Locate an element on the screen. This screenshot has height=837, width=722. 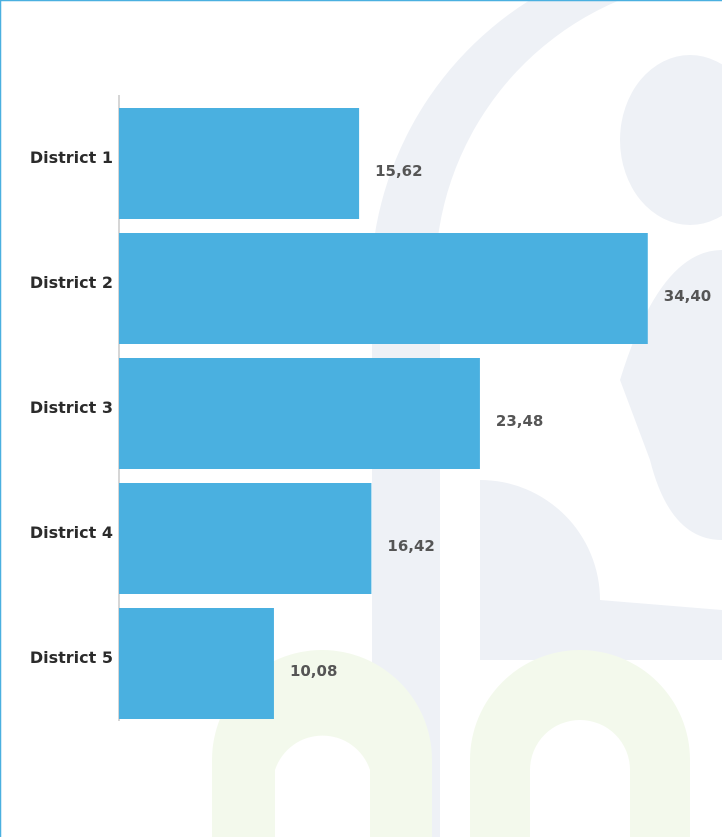
value-label: 34,40 is located at coordinates (687, 296).